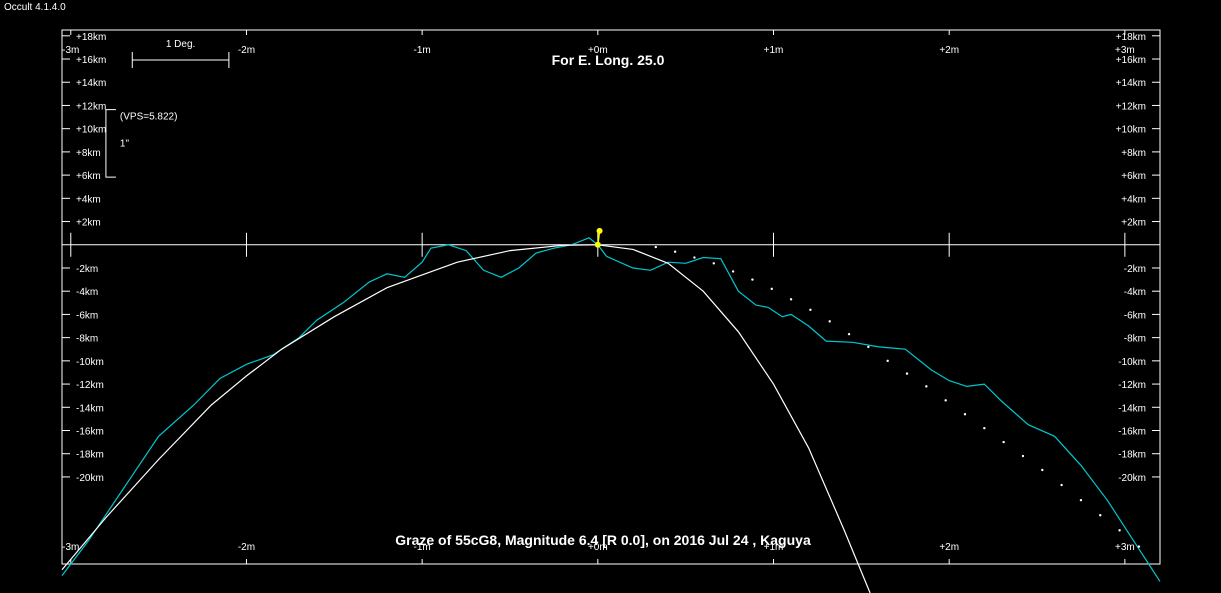 This screenshot has width=1221, height=593. What do you see at coordinates (1132, 385) in the screenshot?
I see `y-tick-label-right: -12km` at bounding box center [1132, 385].